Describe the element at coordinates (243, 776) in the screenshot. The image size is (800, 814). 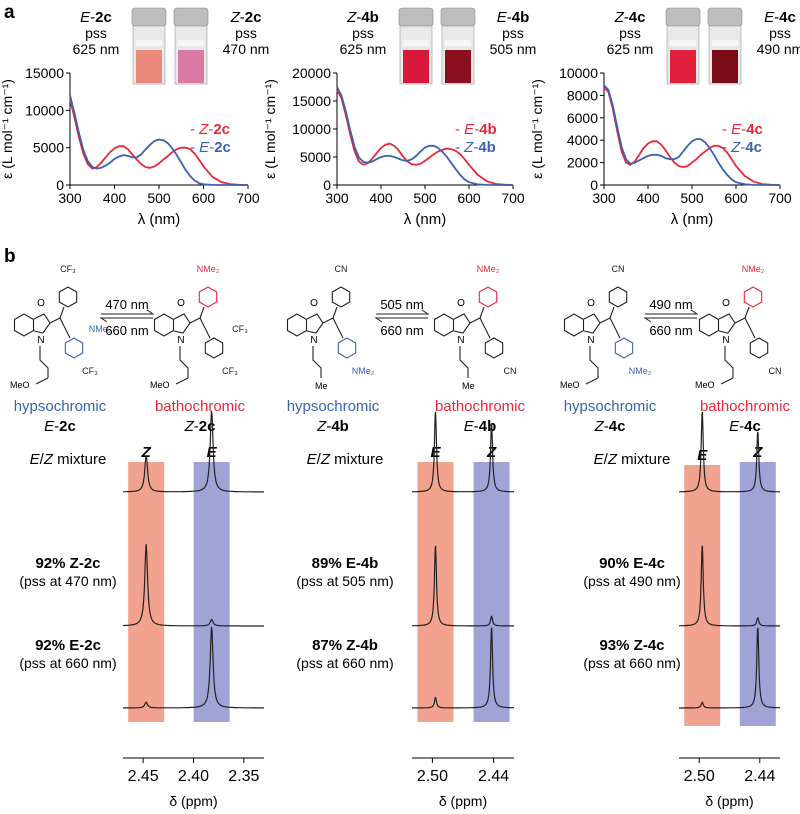
I see `x-tick-label: 2.35` at that location.